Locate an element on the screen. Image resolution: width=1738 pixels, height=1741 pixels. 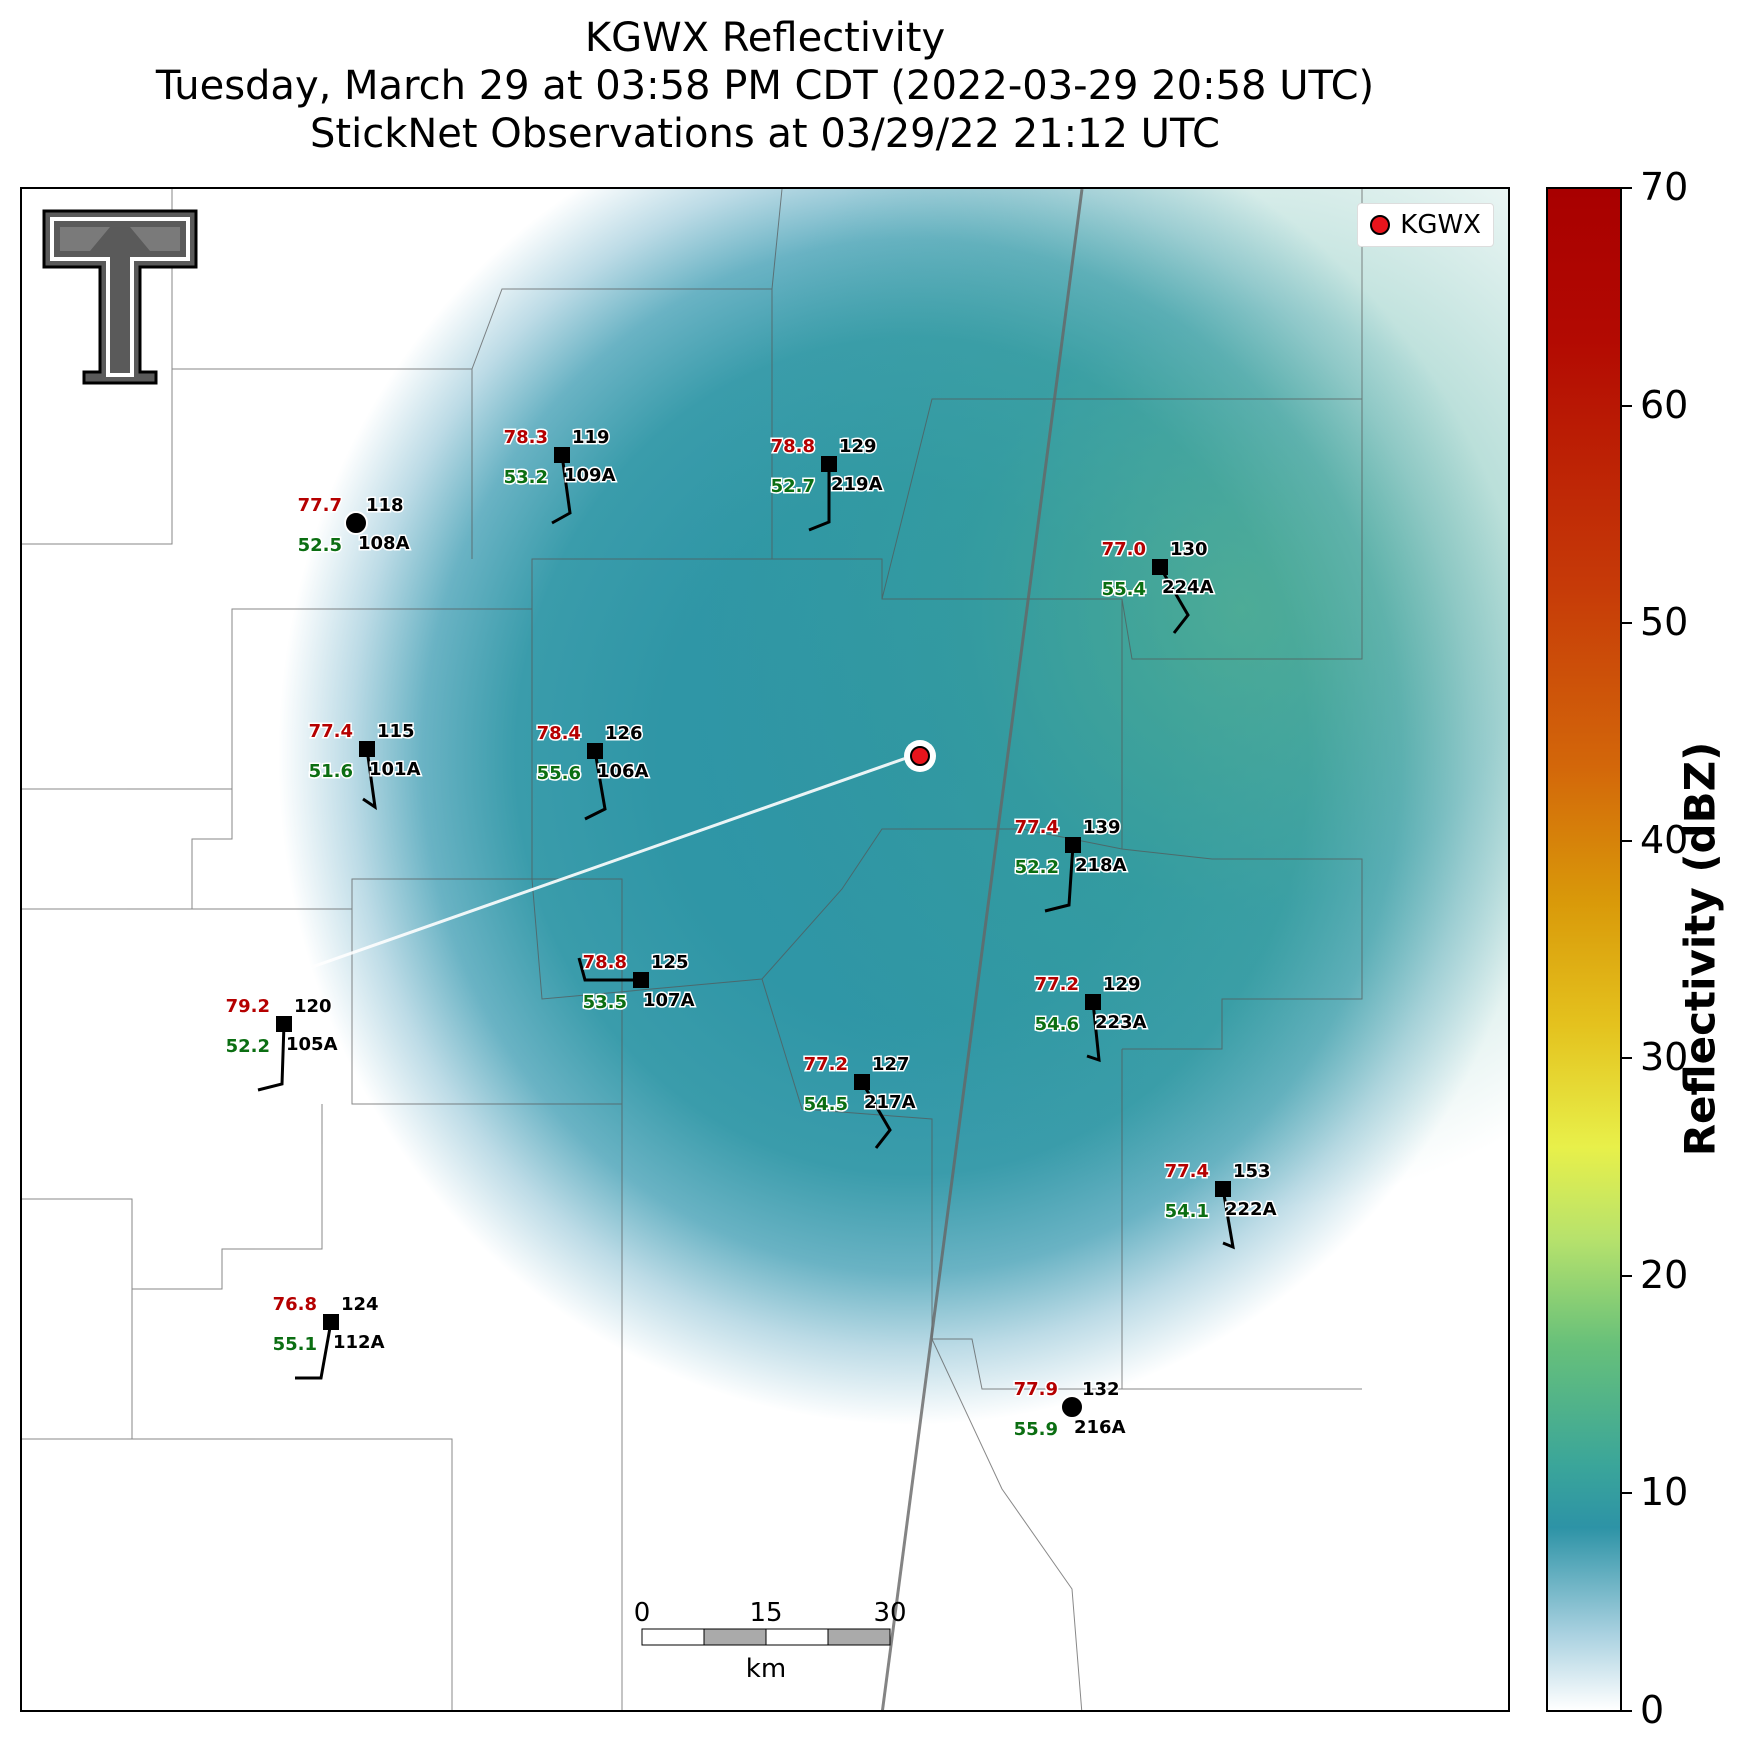
legend-label: KGWX is located at coordinates (1440, 225).